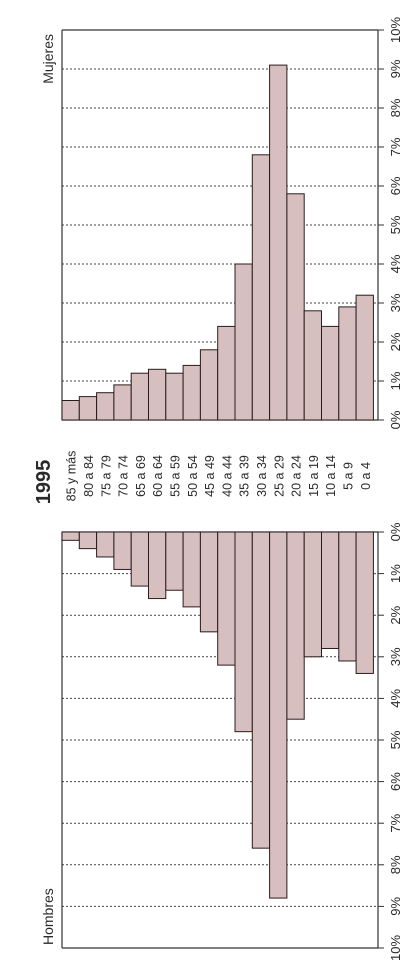  I want to click on men-series-label: Hombres, so click(48, 916).